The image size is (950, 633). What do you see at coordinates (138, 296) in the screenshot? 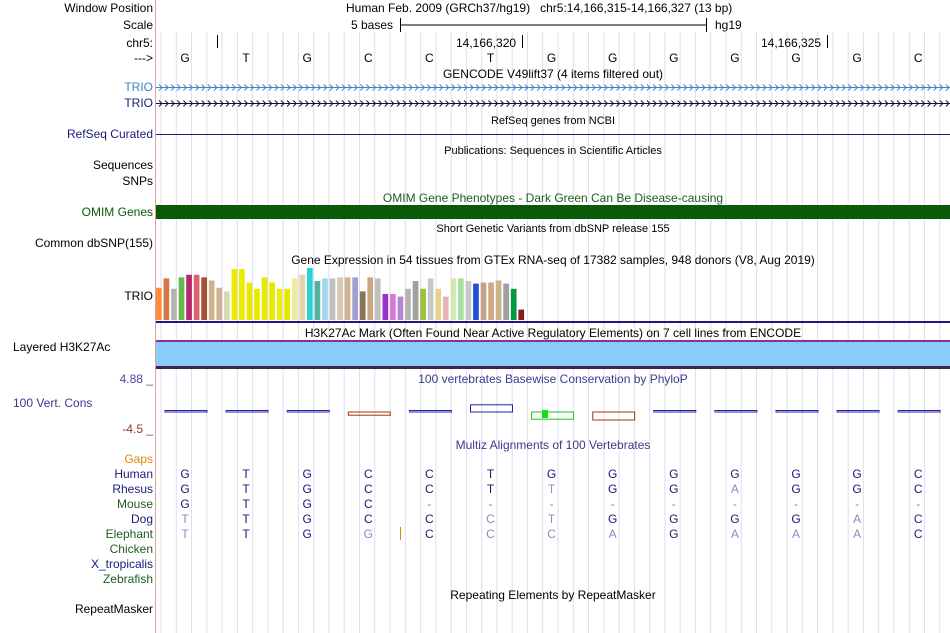
I see `gtex-track-label: TRIO` at bounding box center [138, 296].